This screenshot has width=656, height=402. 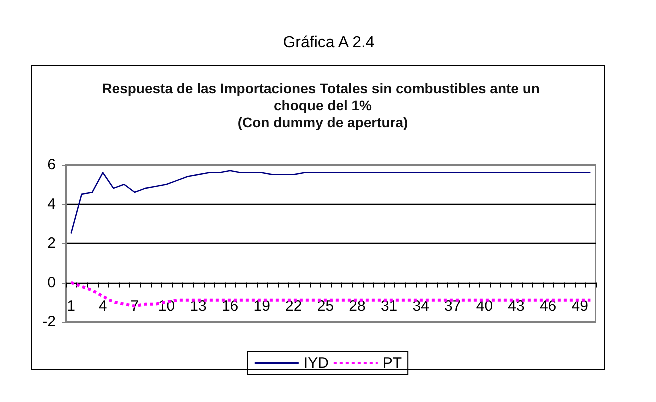 What do you see at coordinates (49, 322) in the screenshot?
I see `y-tick-label: -2` at bounding box center [49, 322].